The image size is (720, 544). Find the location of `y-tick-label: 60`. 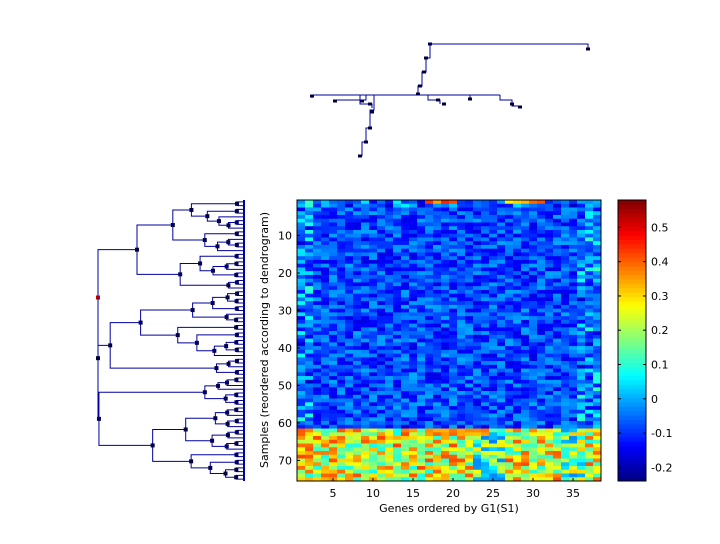

y-tick-label: 60 is located at coordinates (285, 423).